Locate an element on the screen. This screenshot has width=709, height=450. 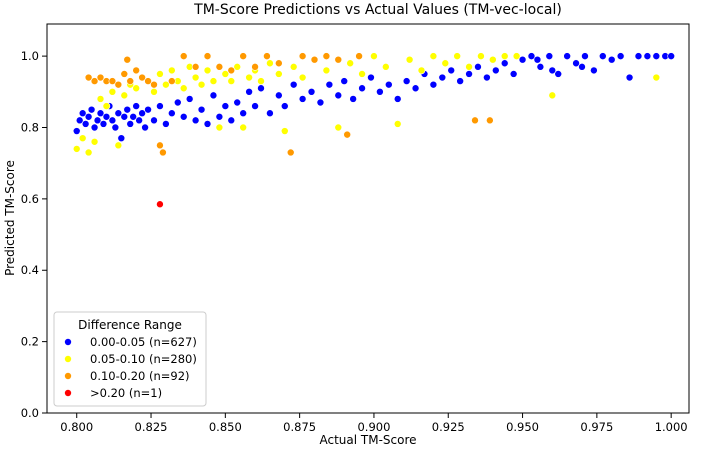
y-tick-label: 0.6 is located at coordinates (30, 199).